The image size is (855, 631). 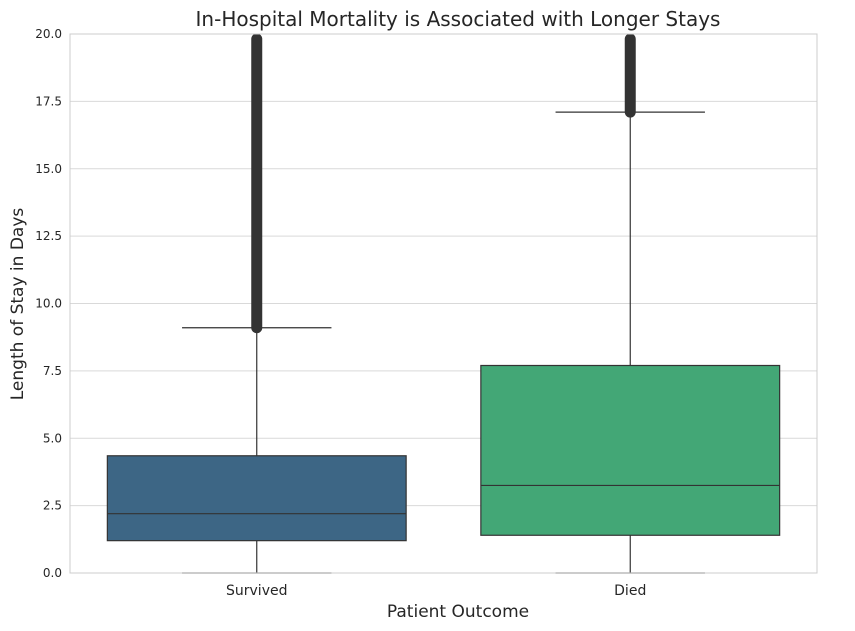 What do you see at coordinates (48, 236) in the screenshot?
I see `y-tick-label: 12.5` at bounding box center [48, 236].